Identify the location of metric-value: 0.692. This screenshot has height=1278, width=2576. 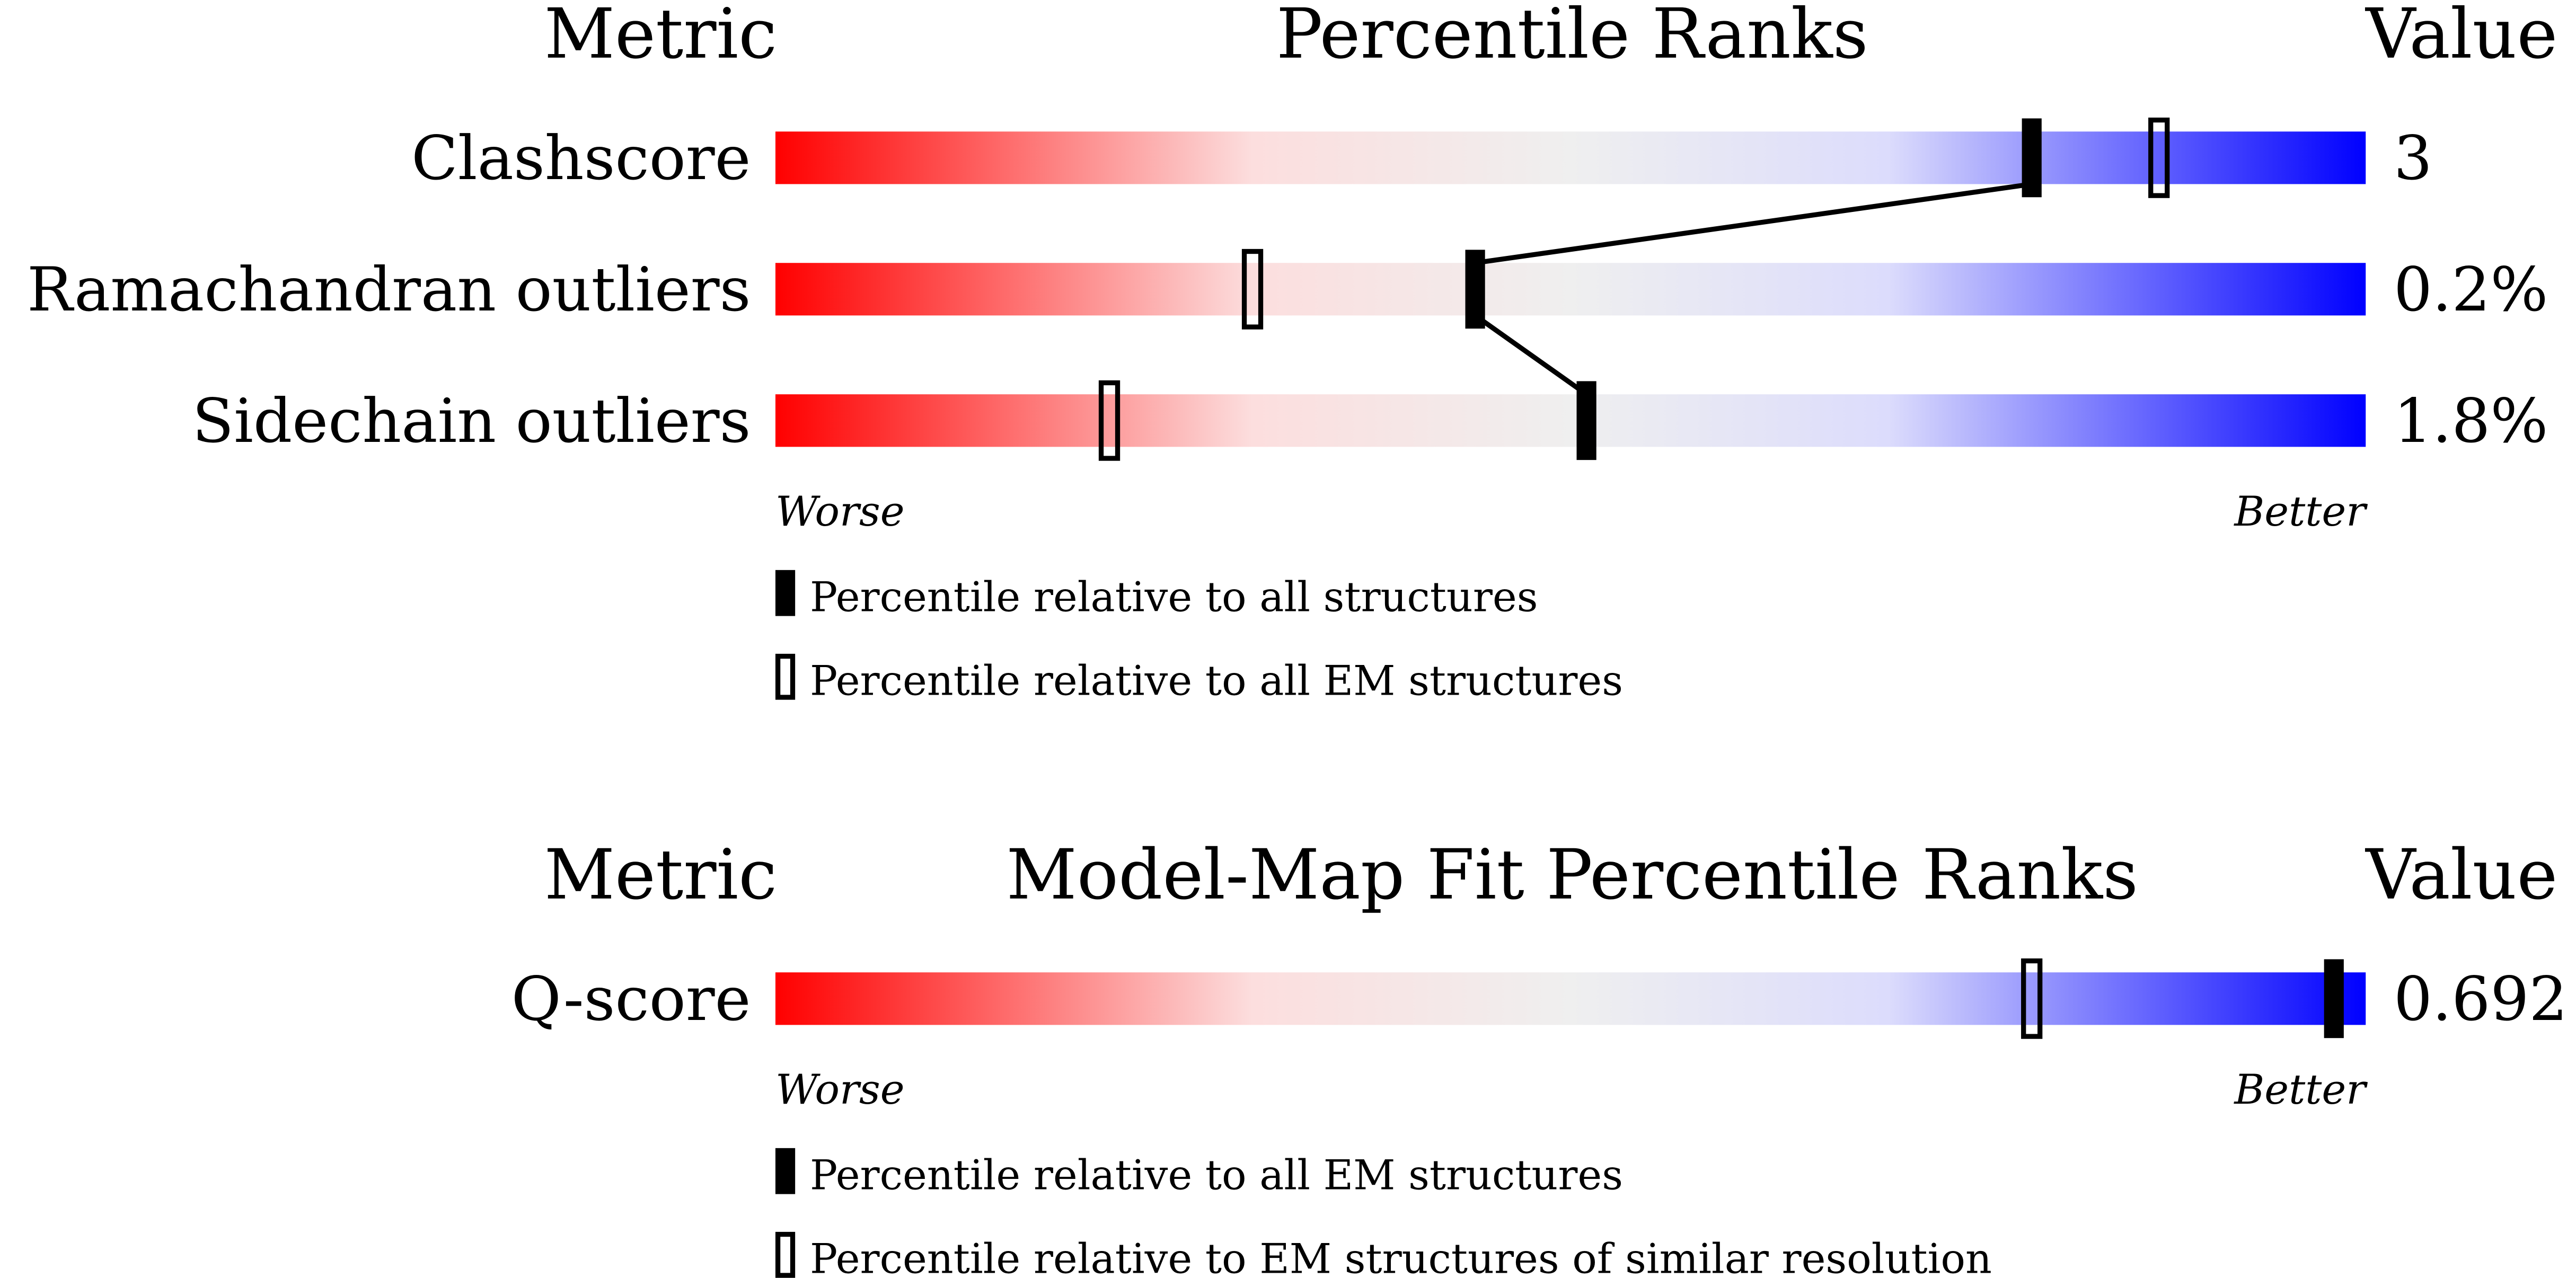
(2481, 999).